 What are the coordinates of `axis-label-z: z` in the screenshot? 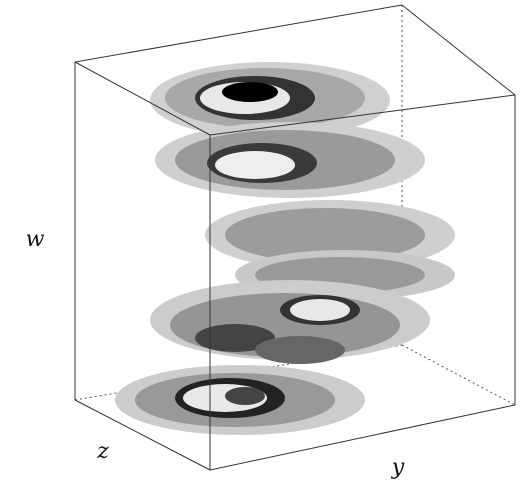 It's located at (102, 451).